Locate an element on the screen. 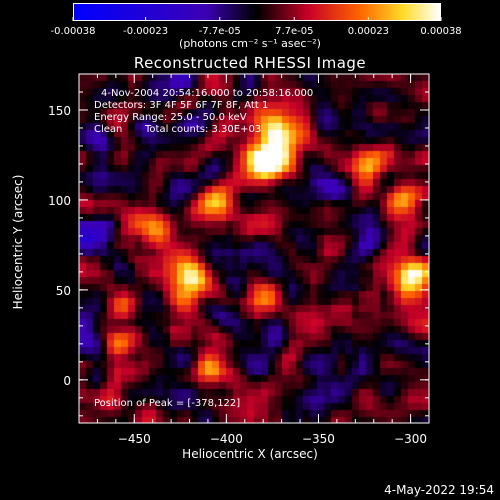  chart-title: Reconstructed RHESSI Image is located at coordinates (250, 63).